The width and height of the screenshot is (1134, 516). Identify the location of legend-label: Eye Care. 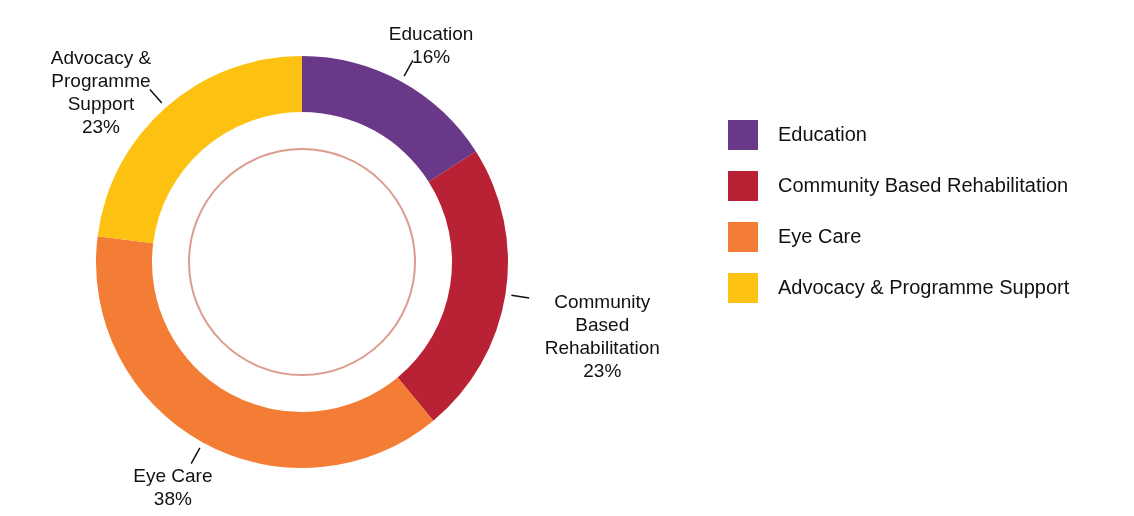
(820, 236).